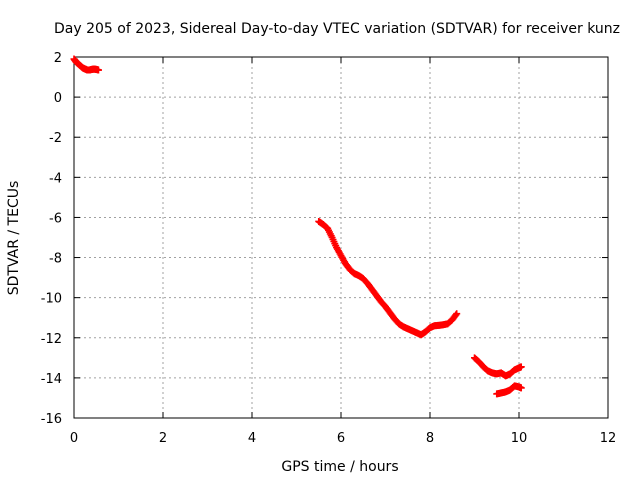 The image size is (640, 480). What do you see at coordinates (51, 379) in the screenshot?
I see `y-tick-label: -14` at bounding box center [51, 379].